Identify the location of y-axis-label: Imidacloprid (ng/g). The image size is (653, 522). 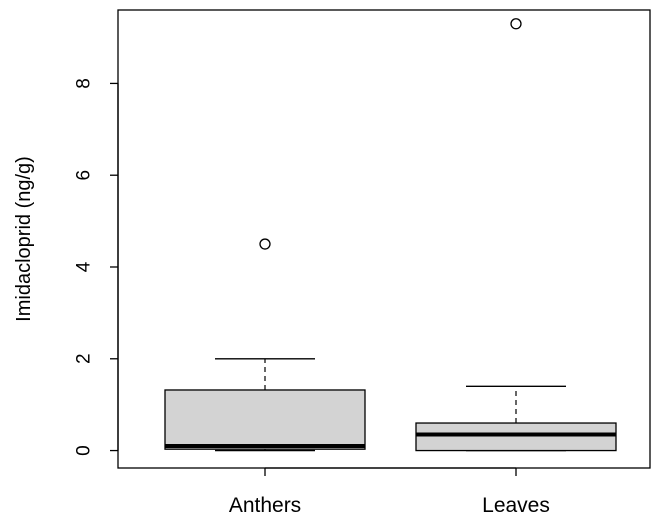
(24, 239).